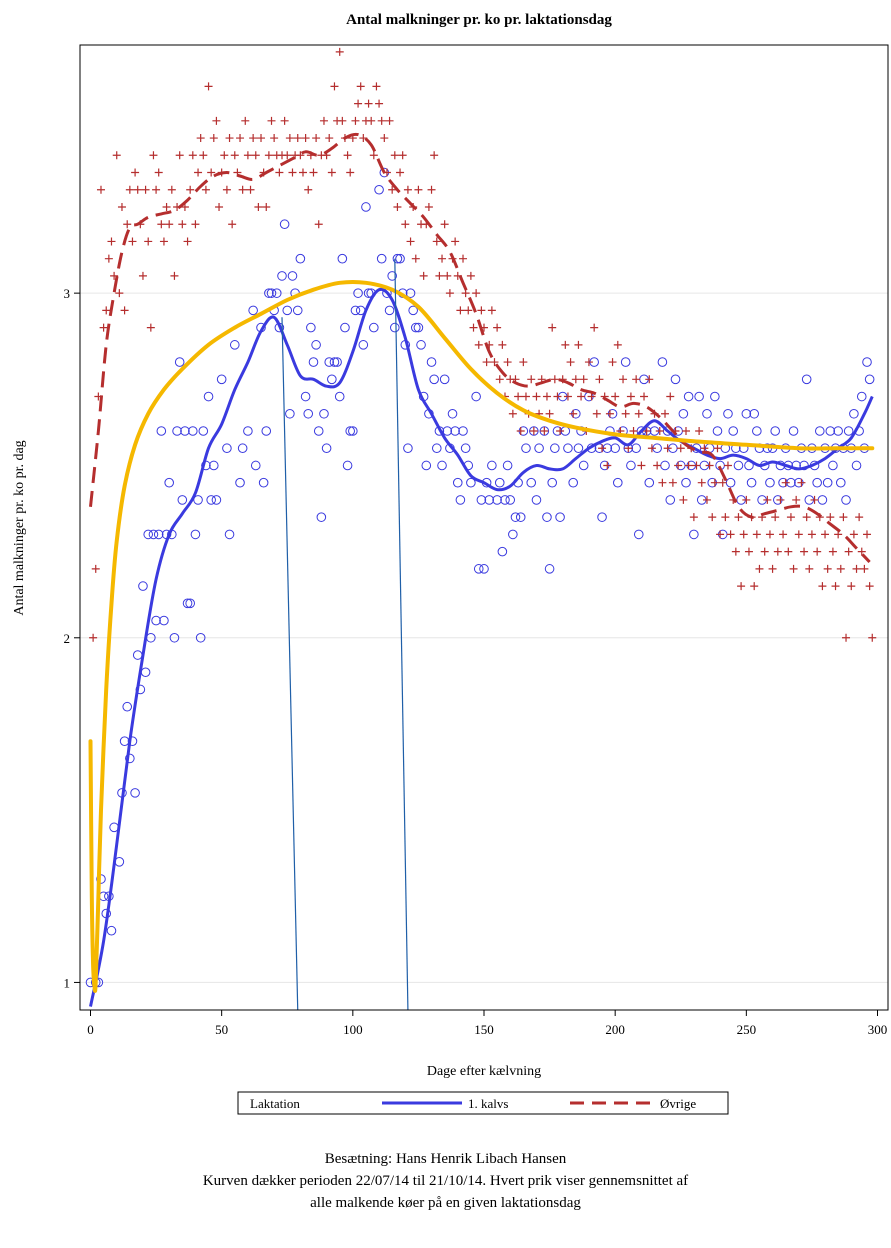 The image size is (891, 1248). What do you see at coordinates (353, 1029) in the screenshot?
I see `x-tick-label: 100` at bounding box center [353, 1029].